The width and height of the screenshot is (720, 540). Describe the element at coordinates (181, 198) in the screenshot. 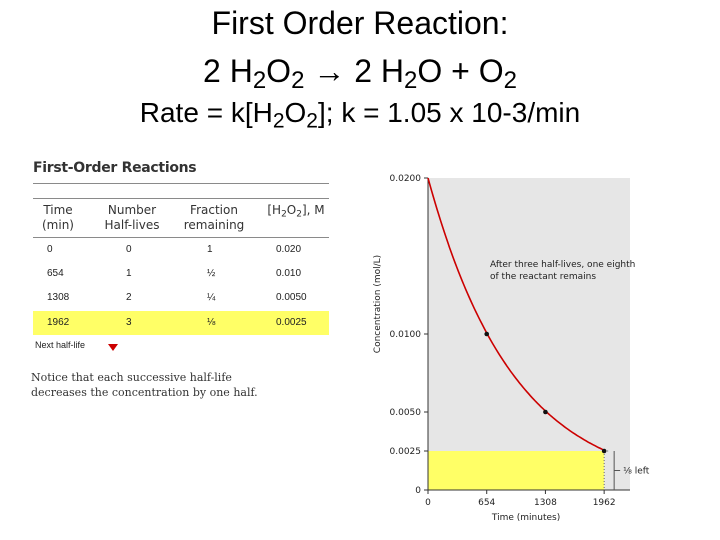

I see `table-header-rule` at that location.